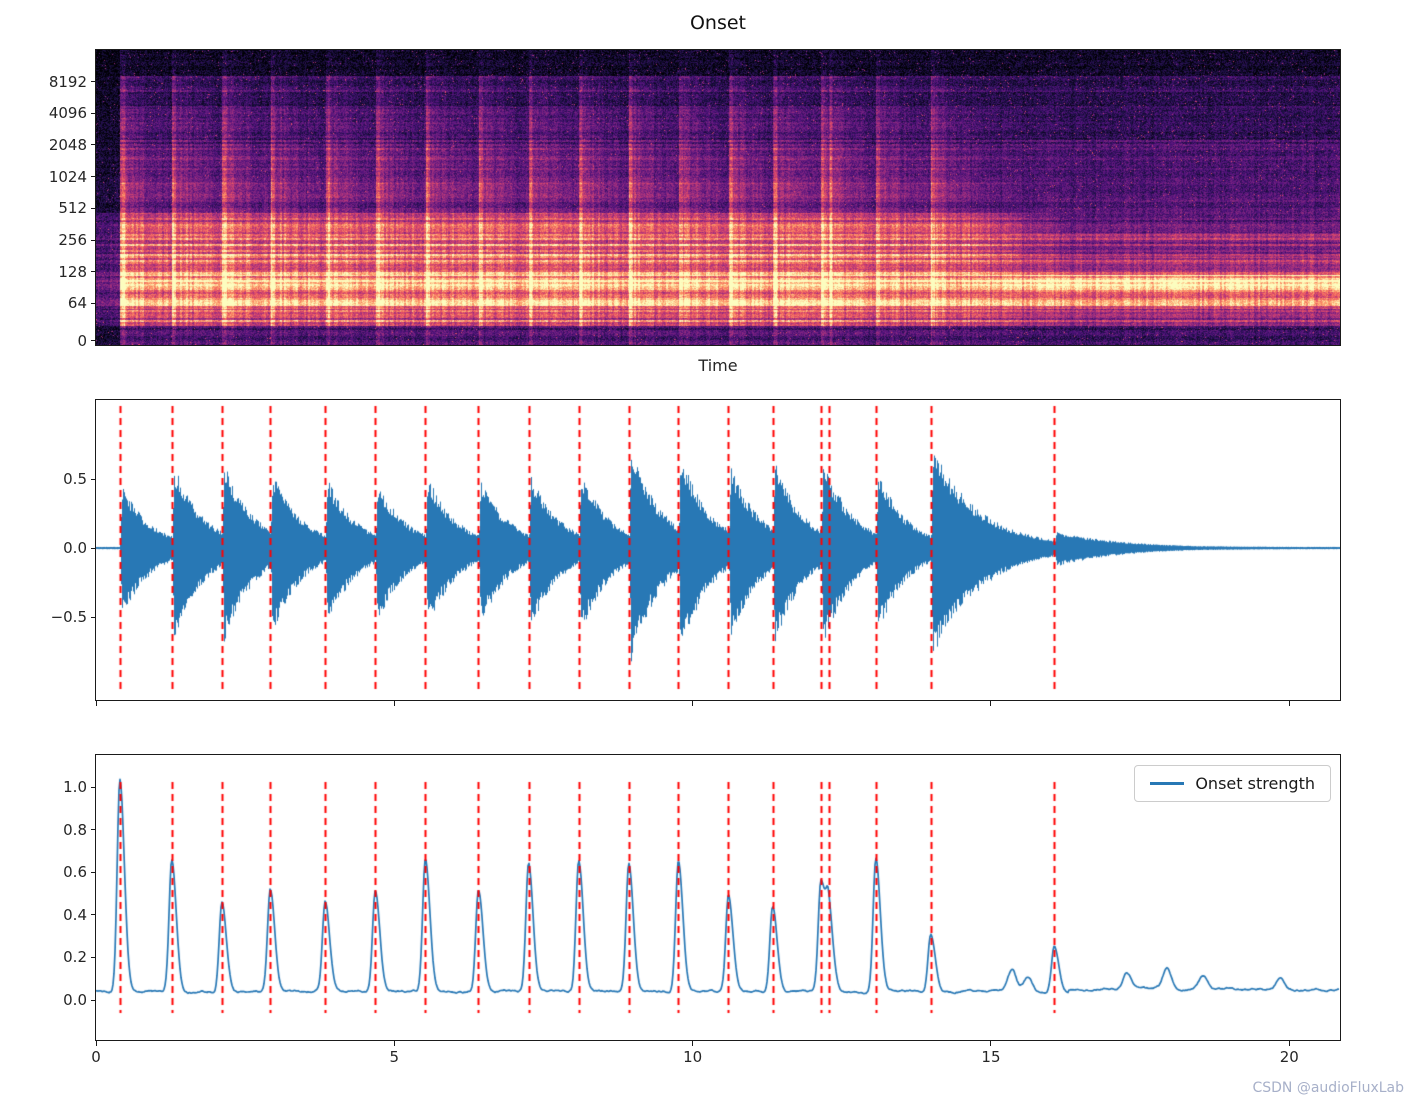 The width and height of the screenshot is (1412, 1102). Describe the element at coordinates (72, 271) in the screenshot. I see `tick-label: 128` at that location.